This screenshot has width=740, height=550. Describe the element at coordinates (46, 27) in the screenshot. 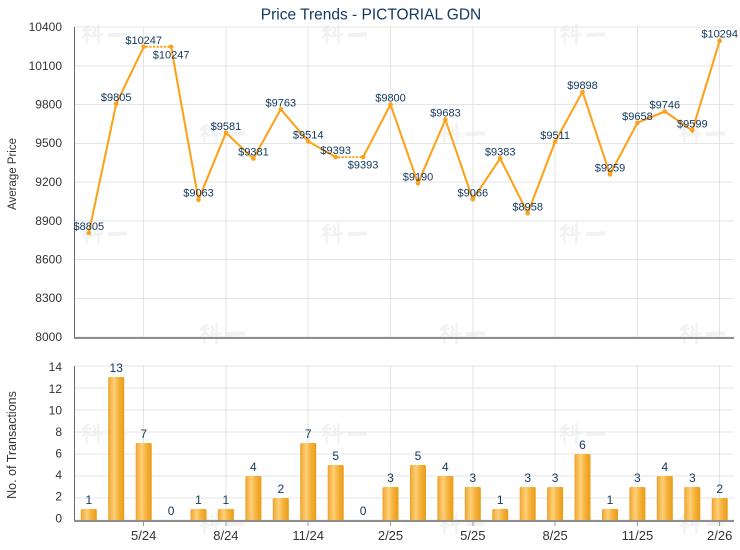

I see `svg-text: 10400` at that location.